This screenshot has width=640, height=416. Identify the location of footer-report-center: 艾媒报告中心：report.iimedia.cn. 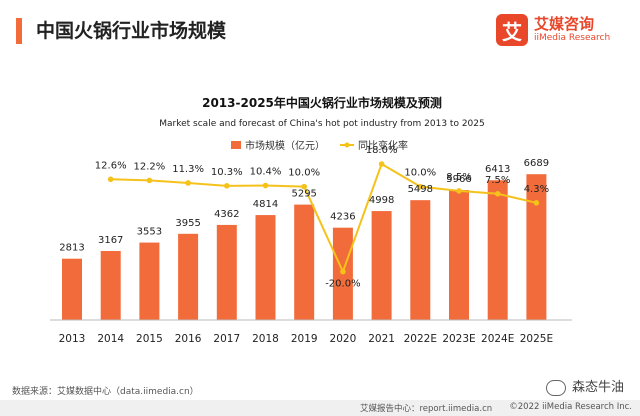
(426, 409).